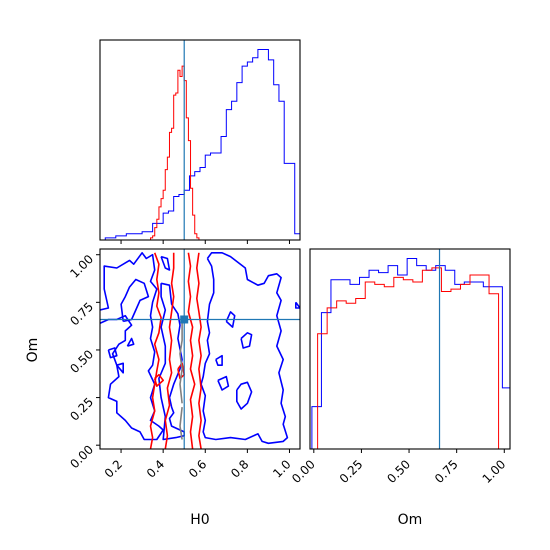 Image resolution: width=550 pixels, height=550 pixels. Describe the element at coordinates (239, 468) in the screenshot. I see `h0-x-tick-label: 0.8` at that location.